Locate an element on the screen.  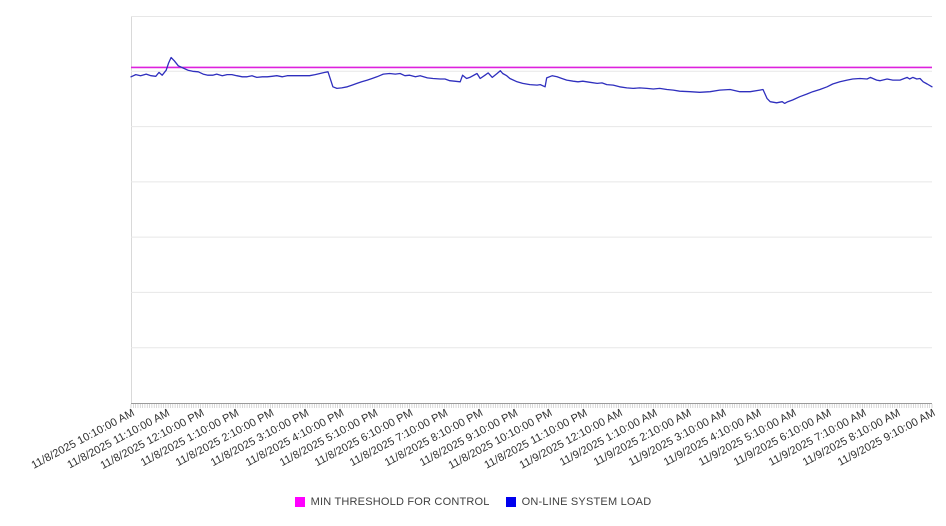
legend-item-online-system-load: ON-LINE SYSTEM LOAD is located at coordinates (578, 502).